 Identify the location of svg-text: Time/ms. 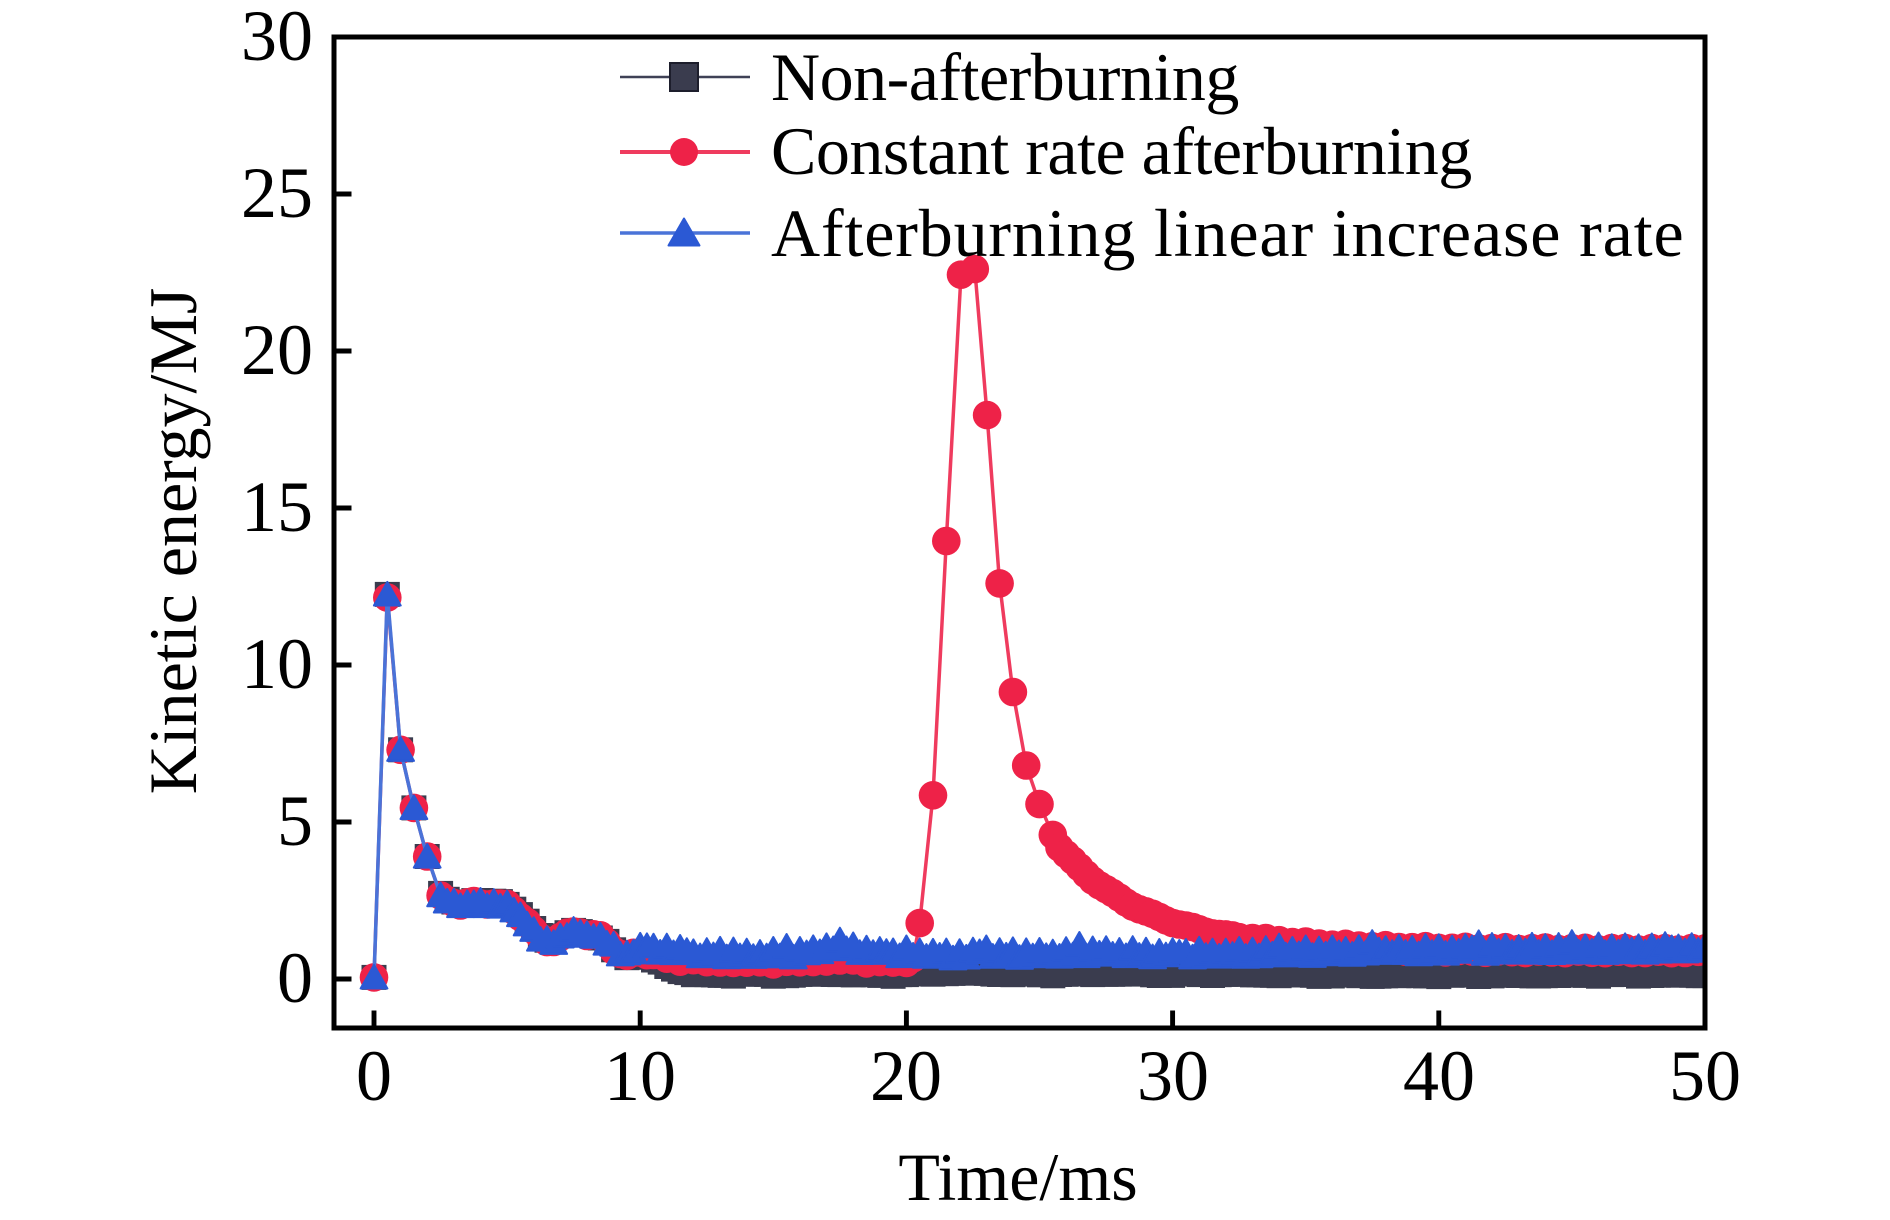
(1017, 1177).